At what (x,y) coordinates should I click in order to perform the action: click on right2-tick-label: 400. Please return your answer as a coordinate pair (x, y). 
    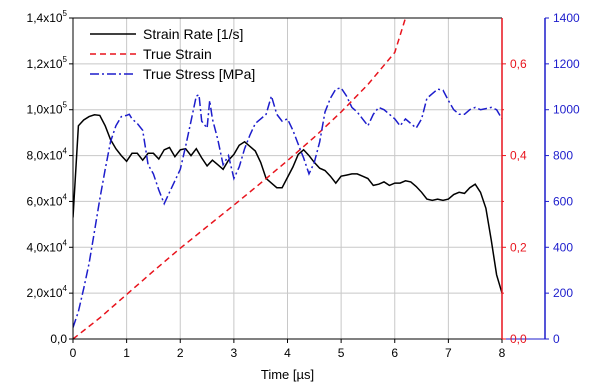
    Looking at the image, I should click on (563, 247).